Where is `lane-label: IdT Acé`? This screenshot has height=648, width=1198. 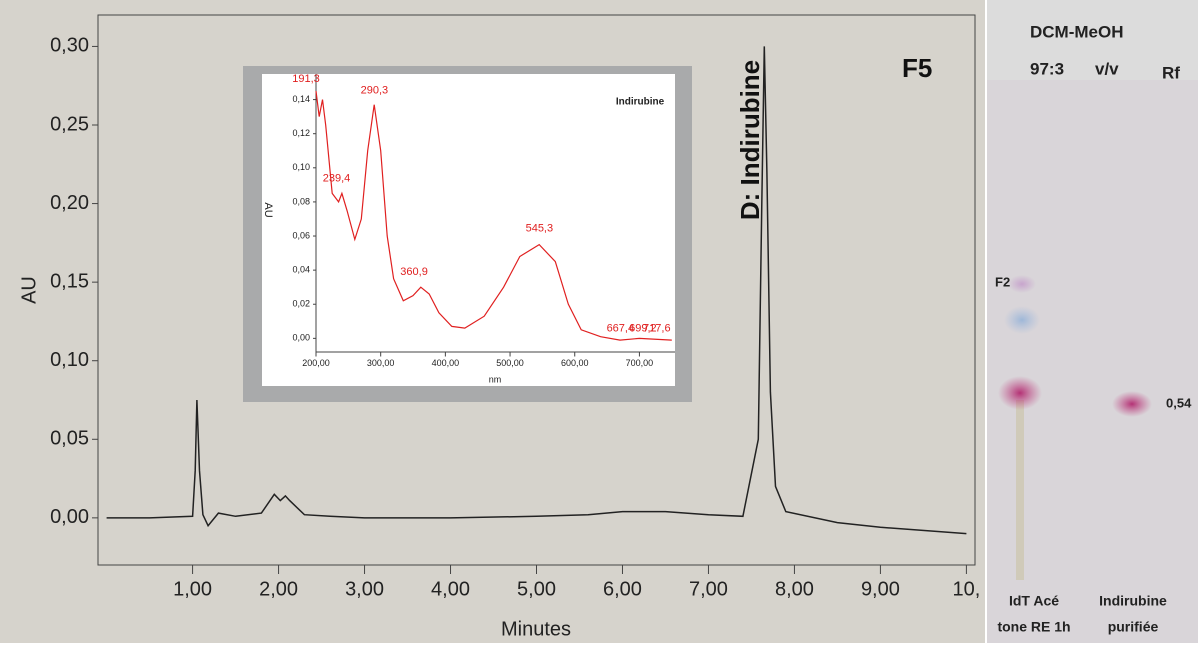
lane-label: IdT Acé is located at coordinates (1034, 601).